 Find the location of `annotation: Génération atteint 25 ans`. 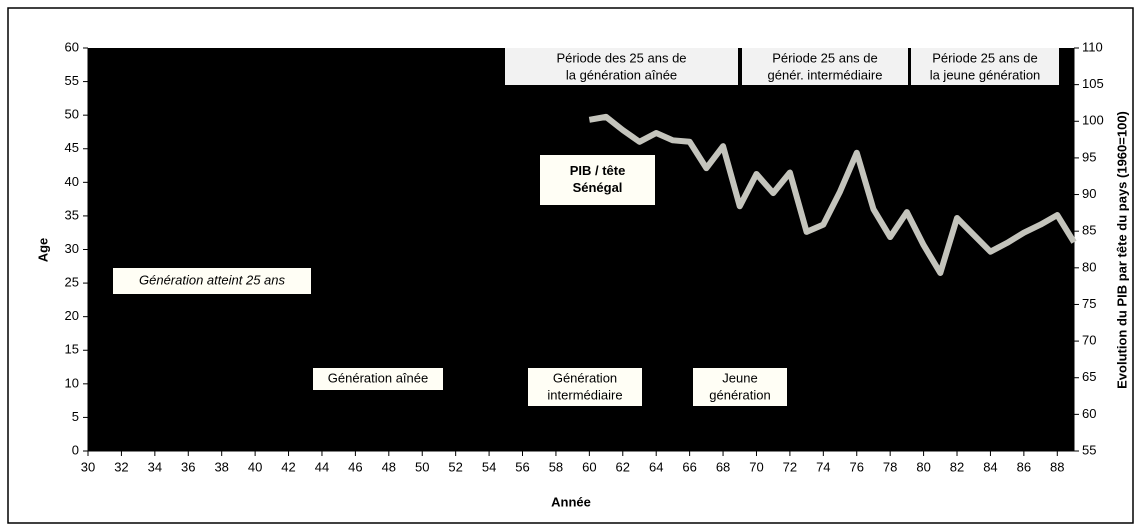

annotation: Génération atteint 25 ans is located at coordinates (212, 281).